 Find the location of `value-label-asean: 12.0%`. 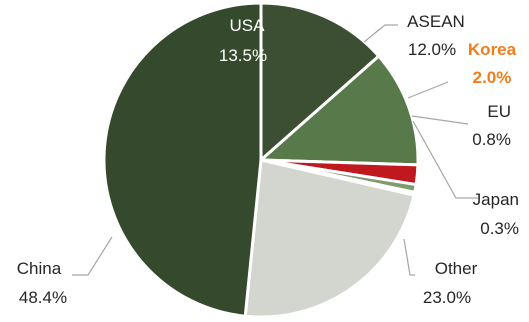

value-label-asean: 12.0% is located at coordinates (432, 49).